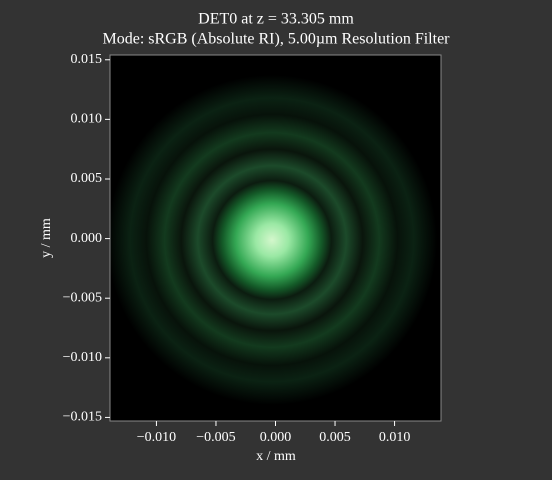 The height and width of the screenshot is (480, 552). What do you see at coordinates (276, 19) in the screenshot?
I see `chart-title: DET0 at z = 33.305 mm` at bounding box center [276, 19].